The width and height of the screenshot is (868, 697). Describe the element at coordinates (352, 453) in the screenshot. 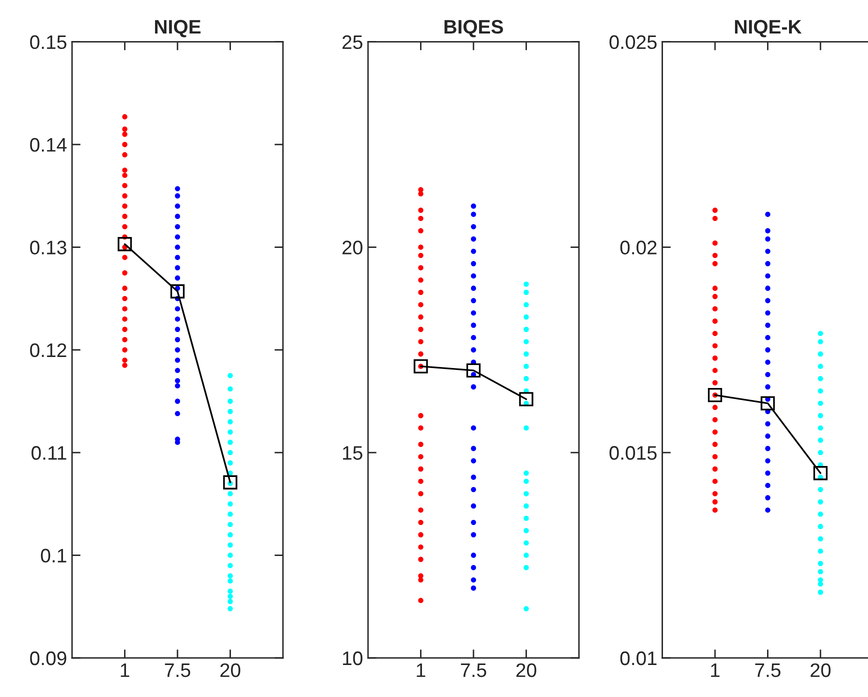

I see `y-tick-label: 15` at that location.